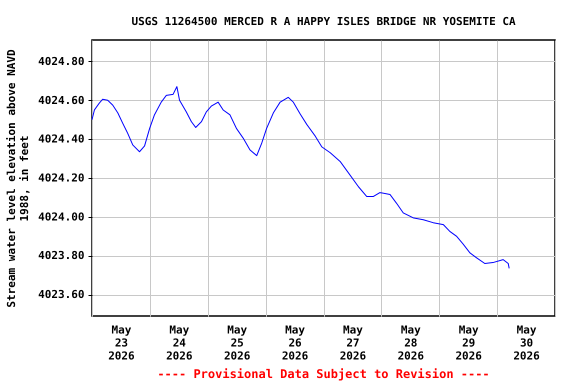  I want to click on text: ---- Provisional Data Subject to Revision ----, so click(323, 374).